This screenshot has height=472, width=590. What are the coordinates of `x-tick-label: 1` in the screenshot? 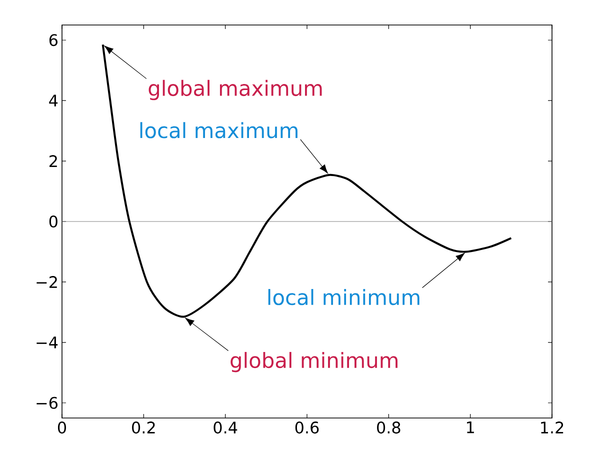 It's located at (470, 428).